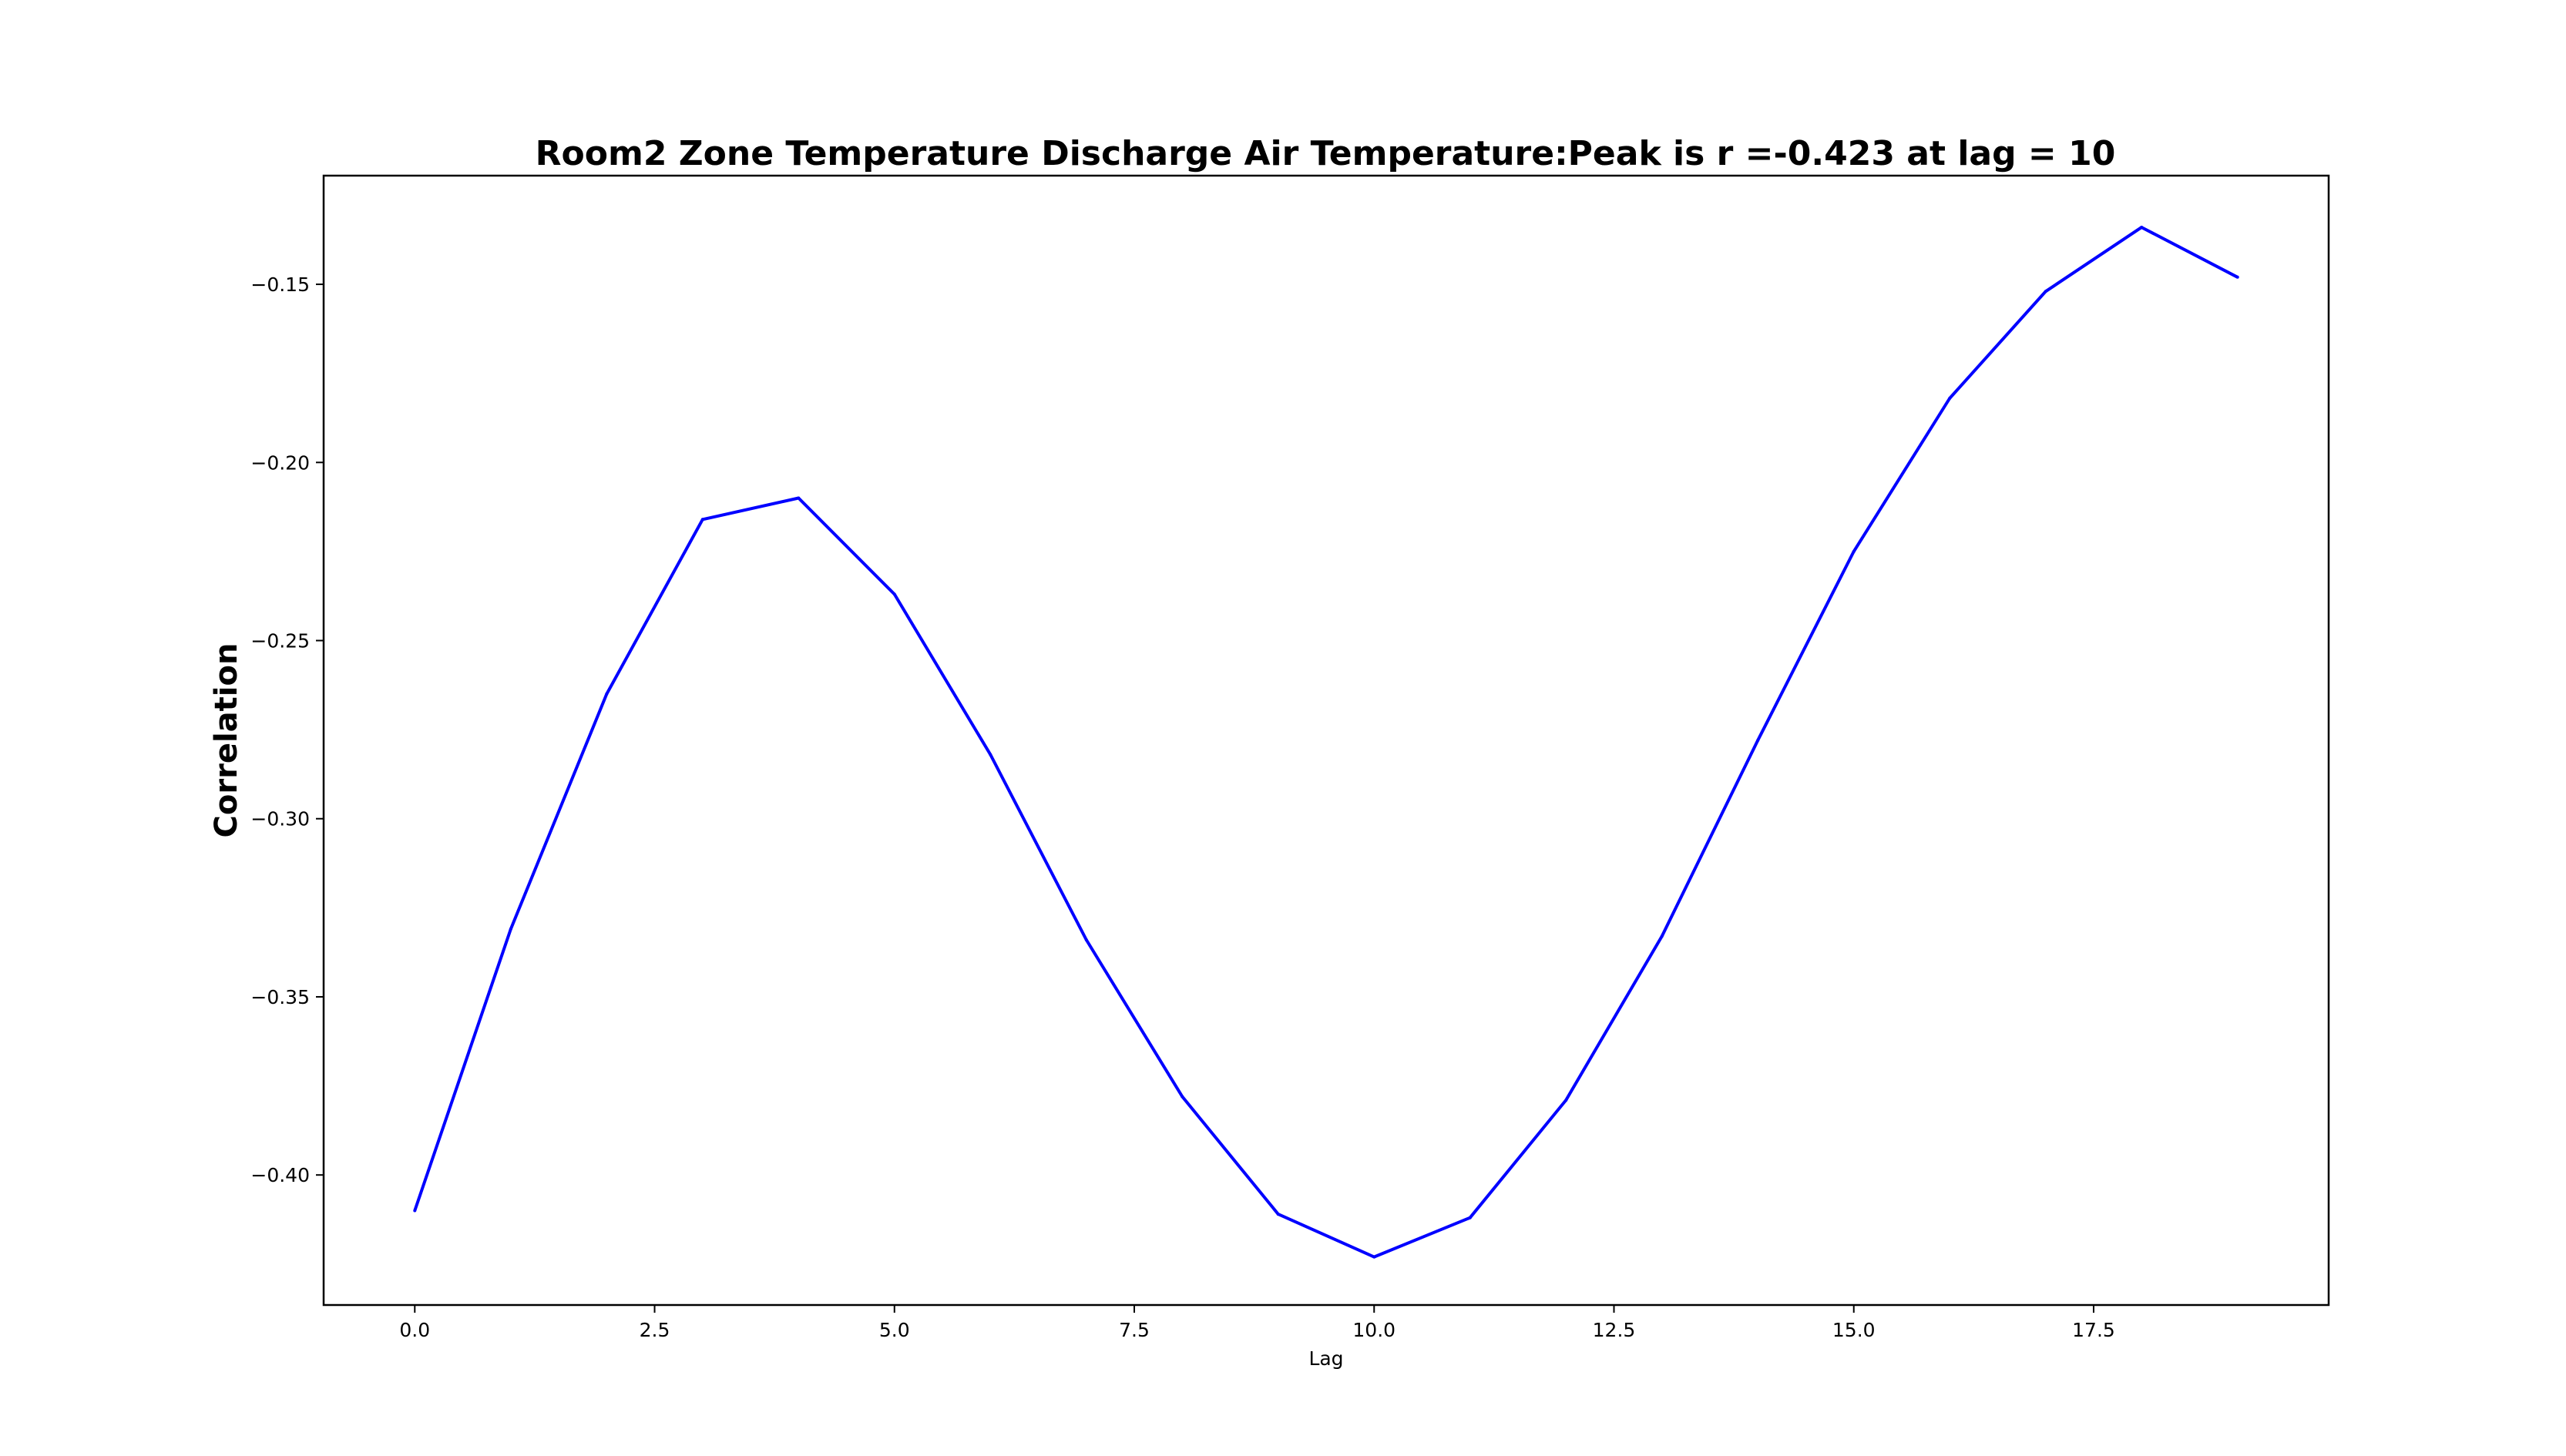  I want to click on x-tick-label: 10.0, so click(1374, 1330).